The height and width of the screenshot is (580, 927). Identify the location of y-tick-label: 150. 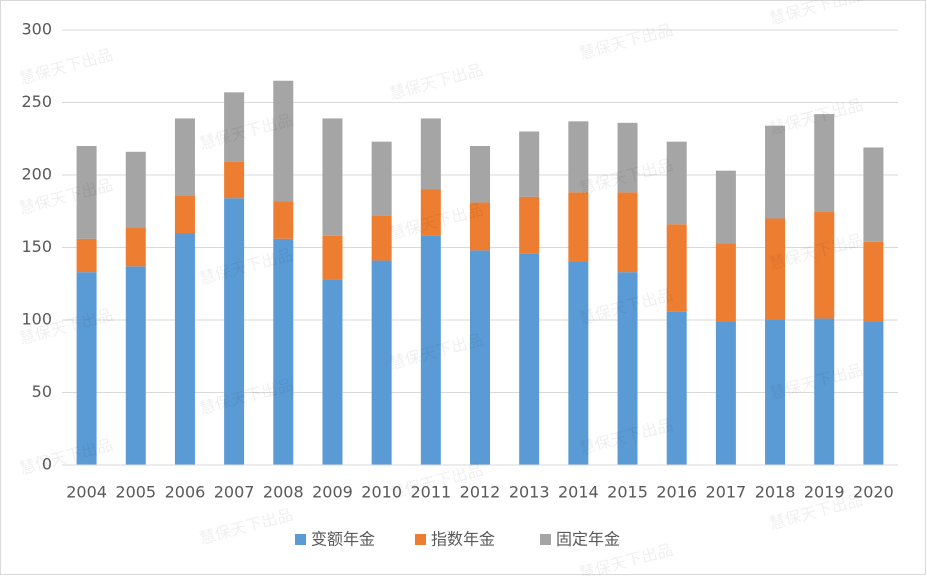
(36, 246).